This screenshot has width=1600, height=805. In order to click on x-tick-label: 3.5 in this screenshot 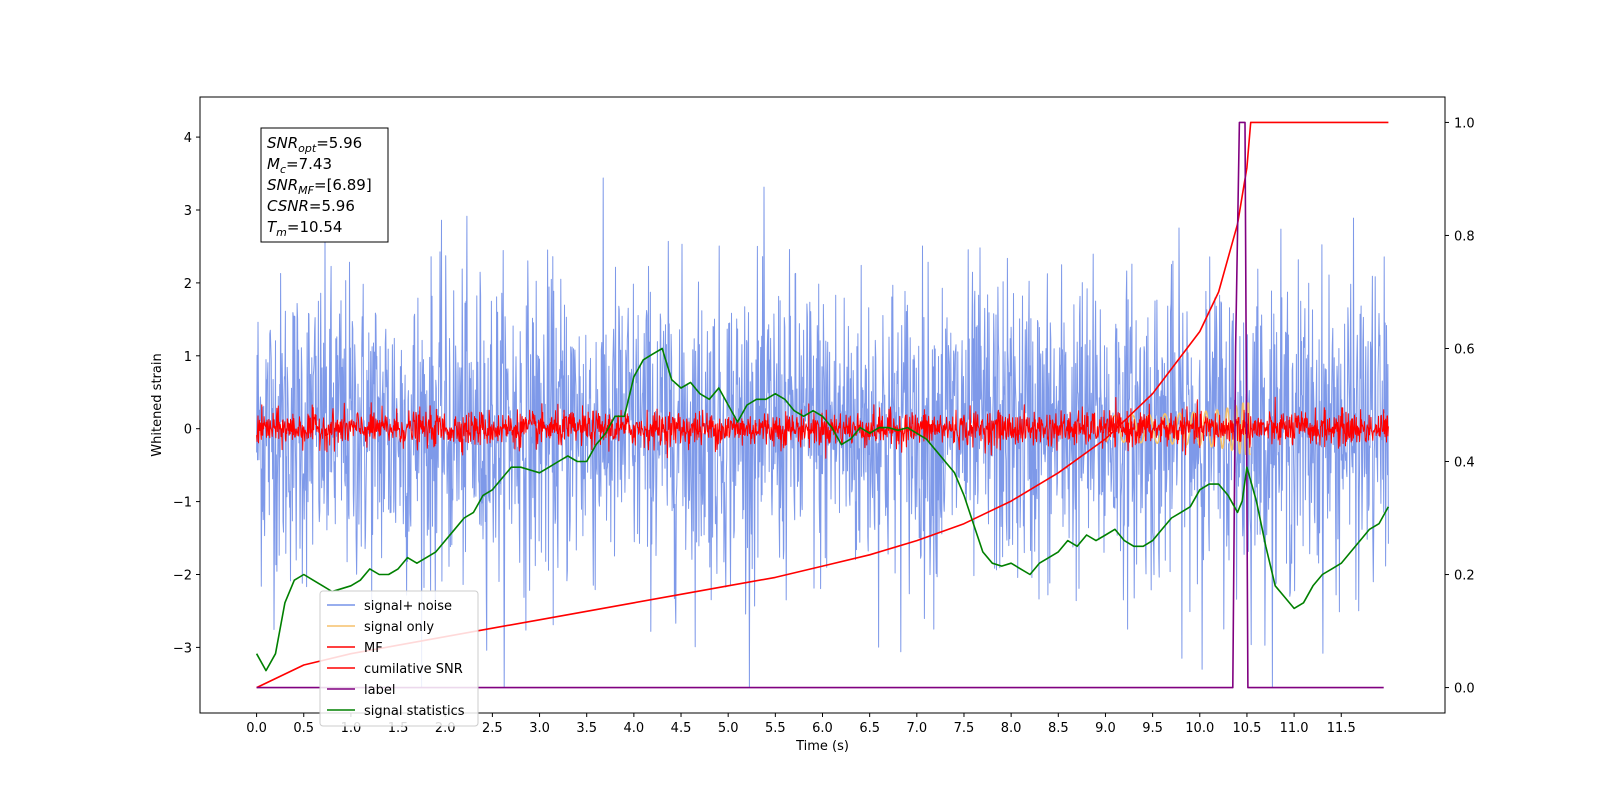, I will do `click(586, 728)`.